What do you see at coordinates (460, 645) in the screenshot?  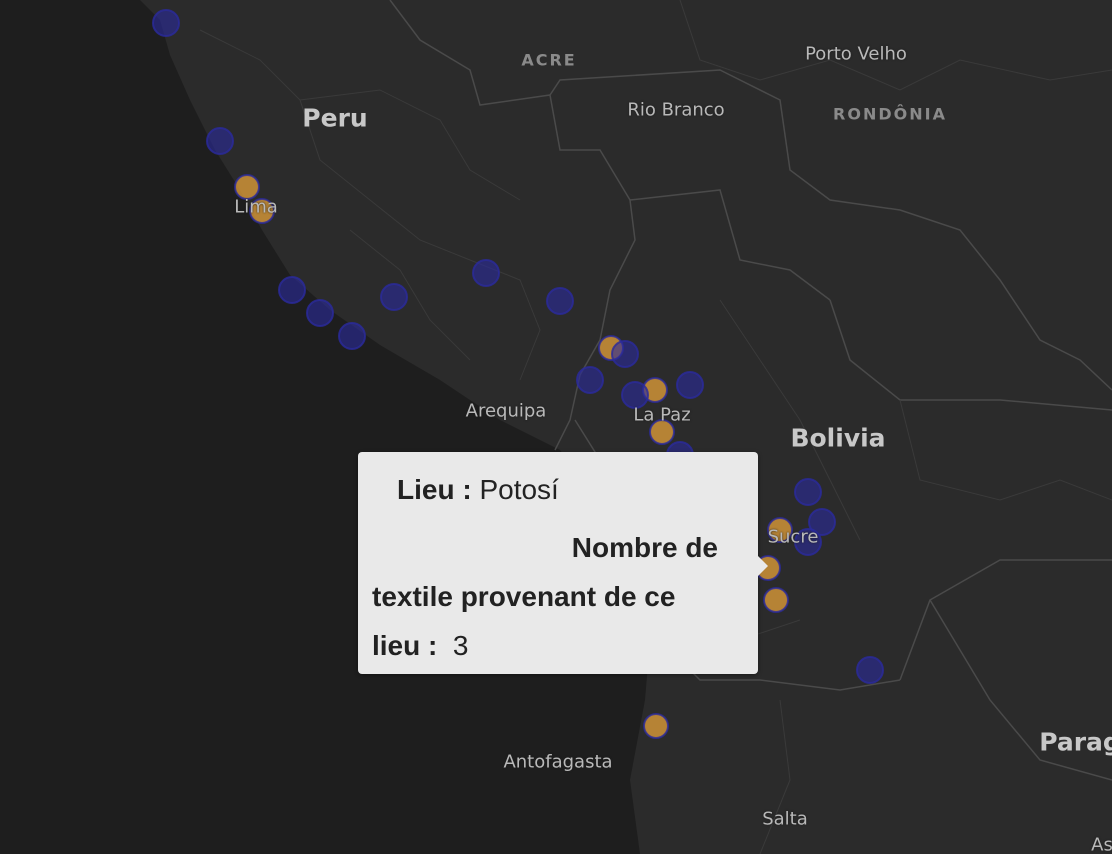 I see `tooltip-count-value: 3` at bounding box center [460, 645].